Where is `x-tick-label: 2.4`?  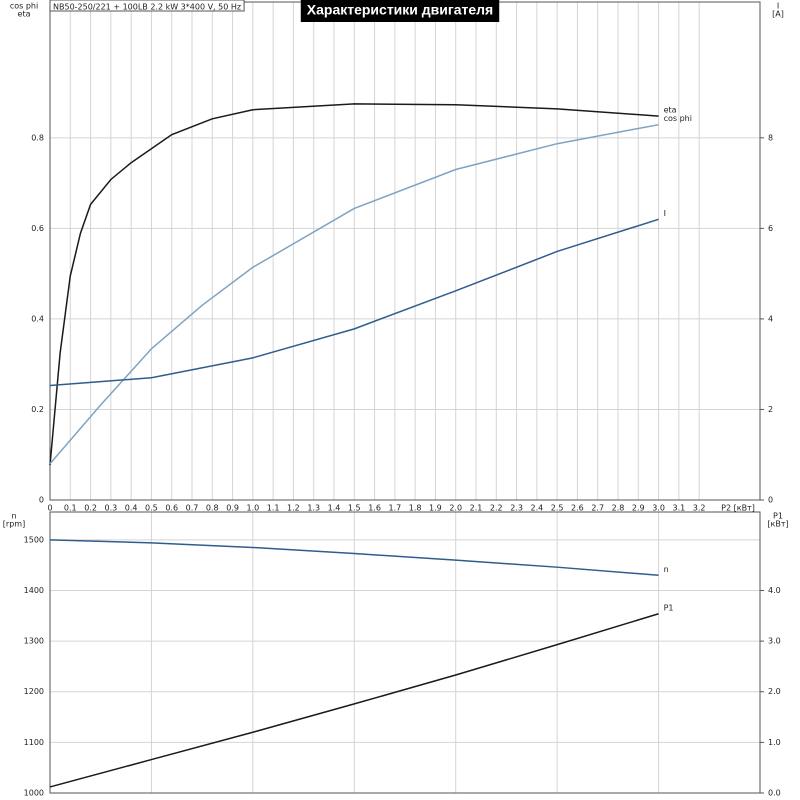 x-tick-label: 2.4 is located at coordinates (536, 508).